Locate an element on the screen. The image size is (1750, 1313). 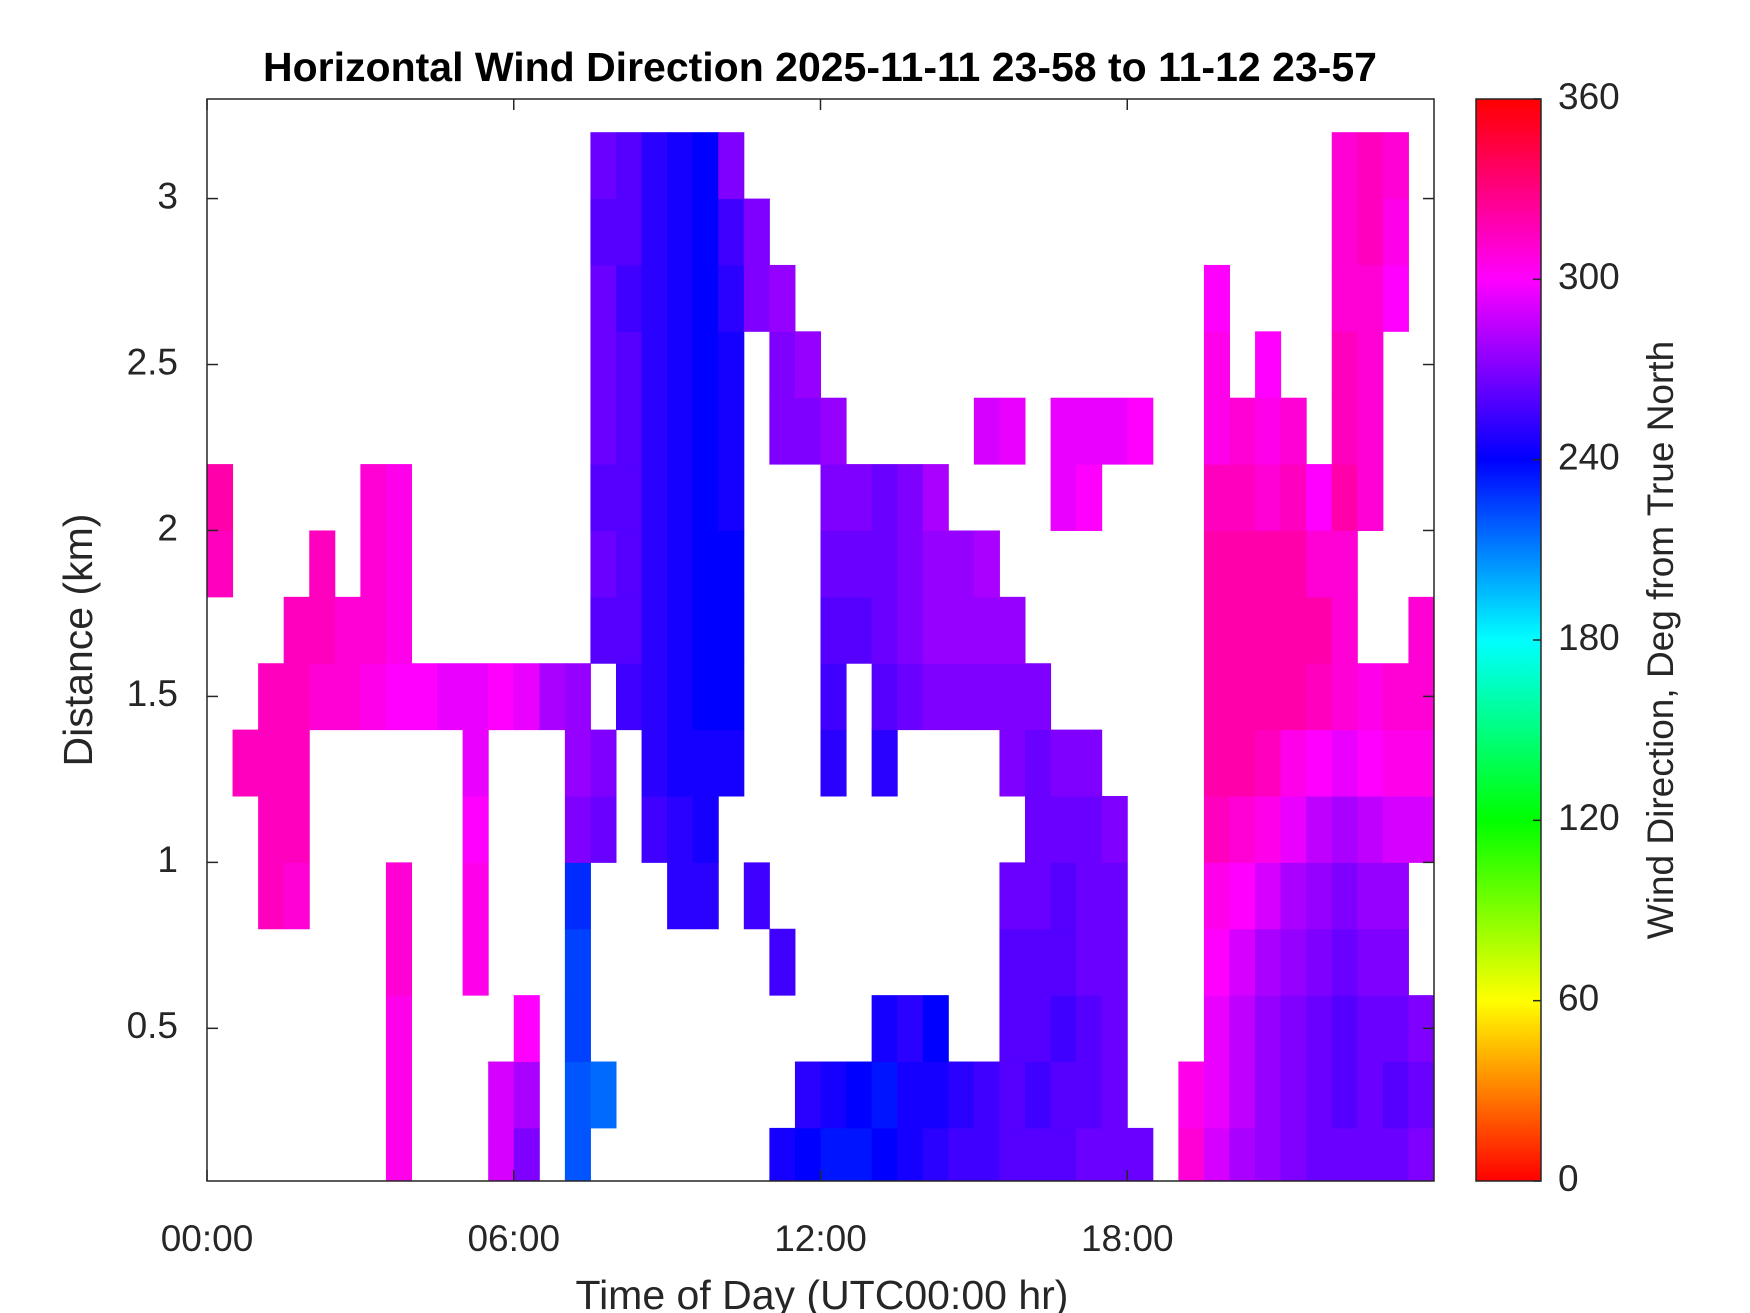
colorbar-tick-label: 300 is located at coordinates (1589, 276).